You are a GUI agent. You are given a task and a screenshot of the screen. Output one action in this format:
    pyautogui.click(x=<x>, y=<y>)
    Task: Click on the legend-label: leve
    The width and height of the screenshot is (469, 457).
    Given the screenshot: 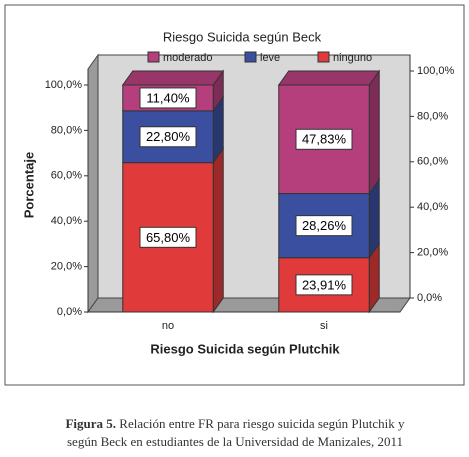 What is the action you would take?
    pyautogui.click(x=270, y=58)
    